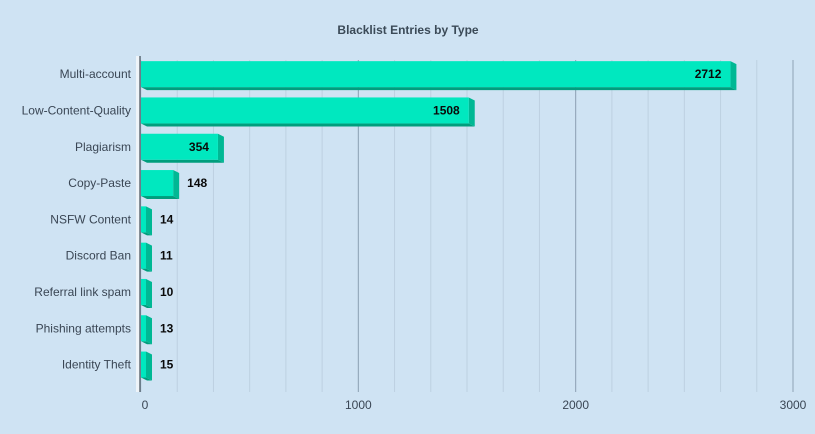 Image resolution: width=815 pixels, height=434 pixels. Describe the element at coordinates (97, 365) in the screenshot. I see `category-label: Identity Theft` at that location.